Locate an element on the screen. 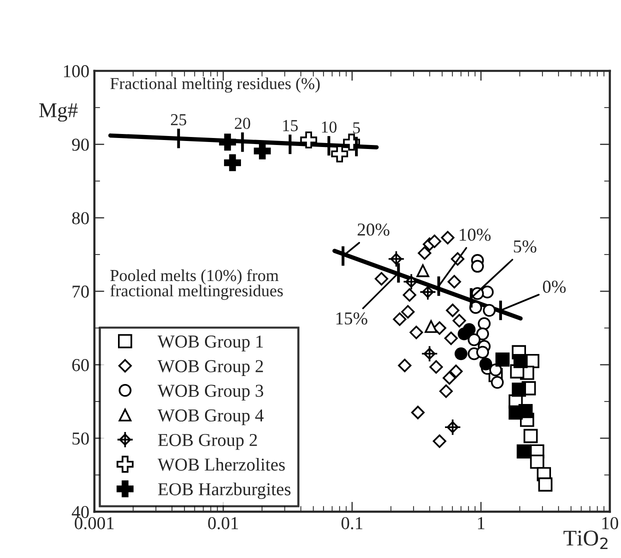 This screenshot has height=558, width=621. x-tick-label: 1 is located at coordinates (481, 523).